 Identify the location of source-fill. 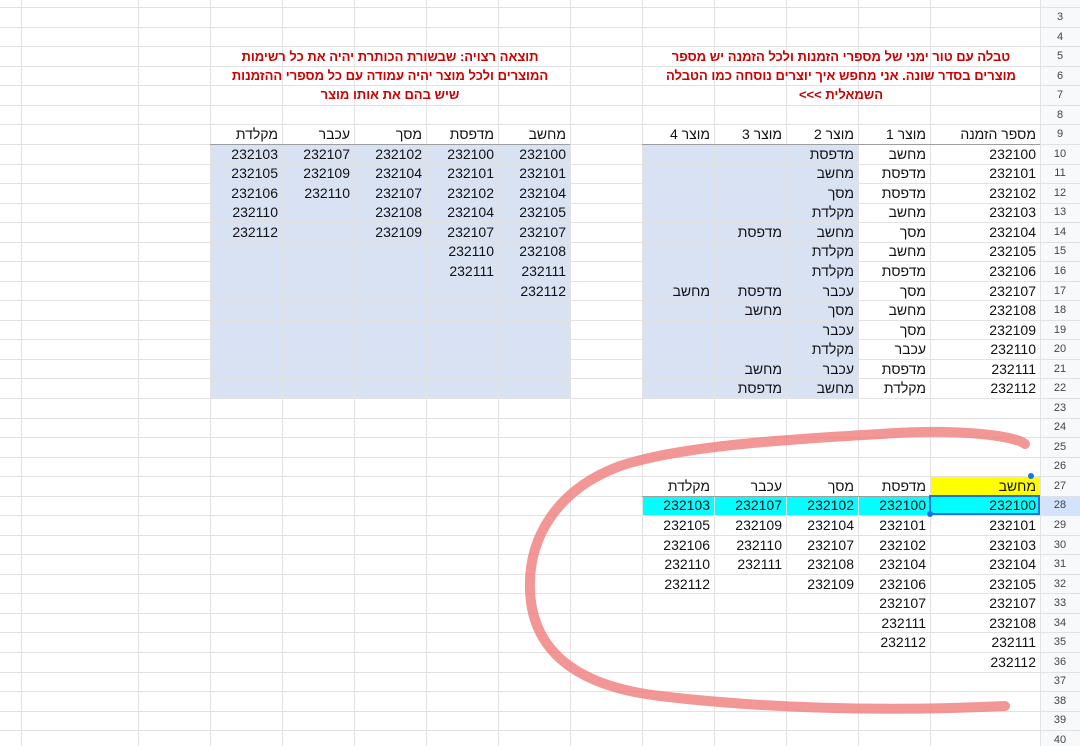
(750, 270).